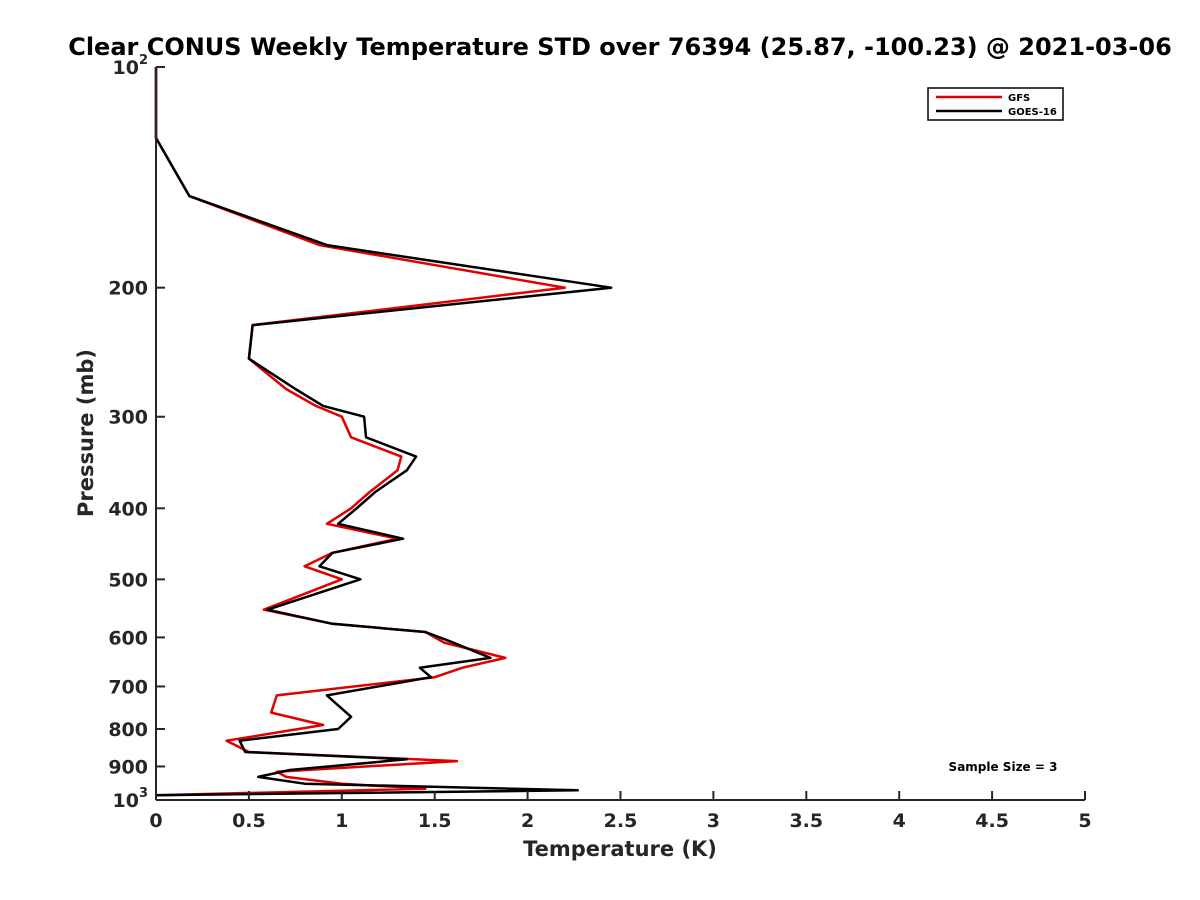 Image resolution: width=1200 pixels, height=900 pixels. What do you see at coordinates (131, 66) in the screenshot?
I see `y-tick-label: 10²` at bounding box center [131, 66].